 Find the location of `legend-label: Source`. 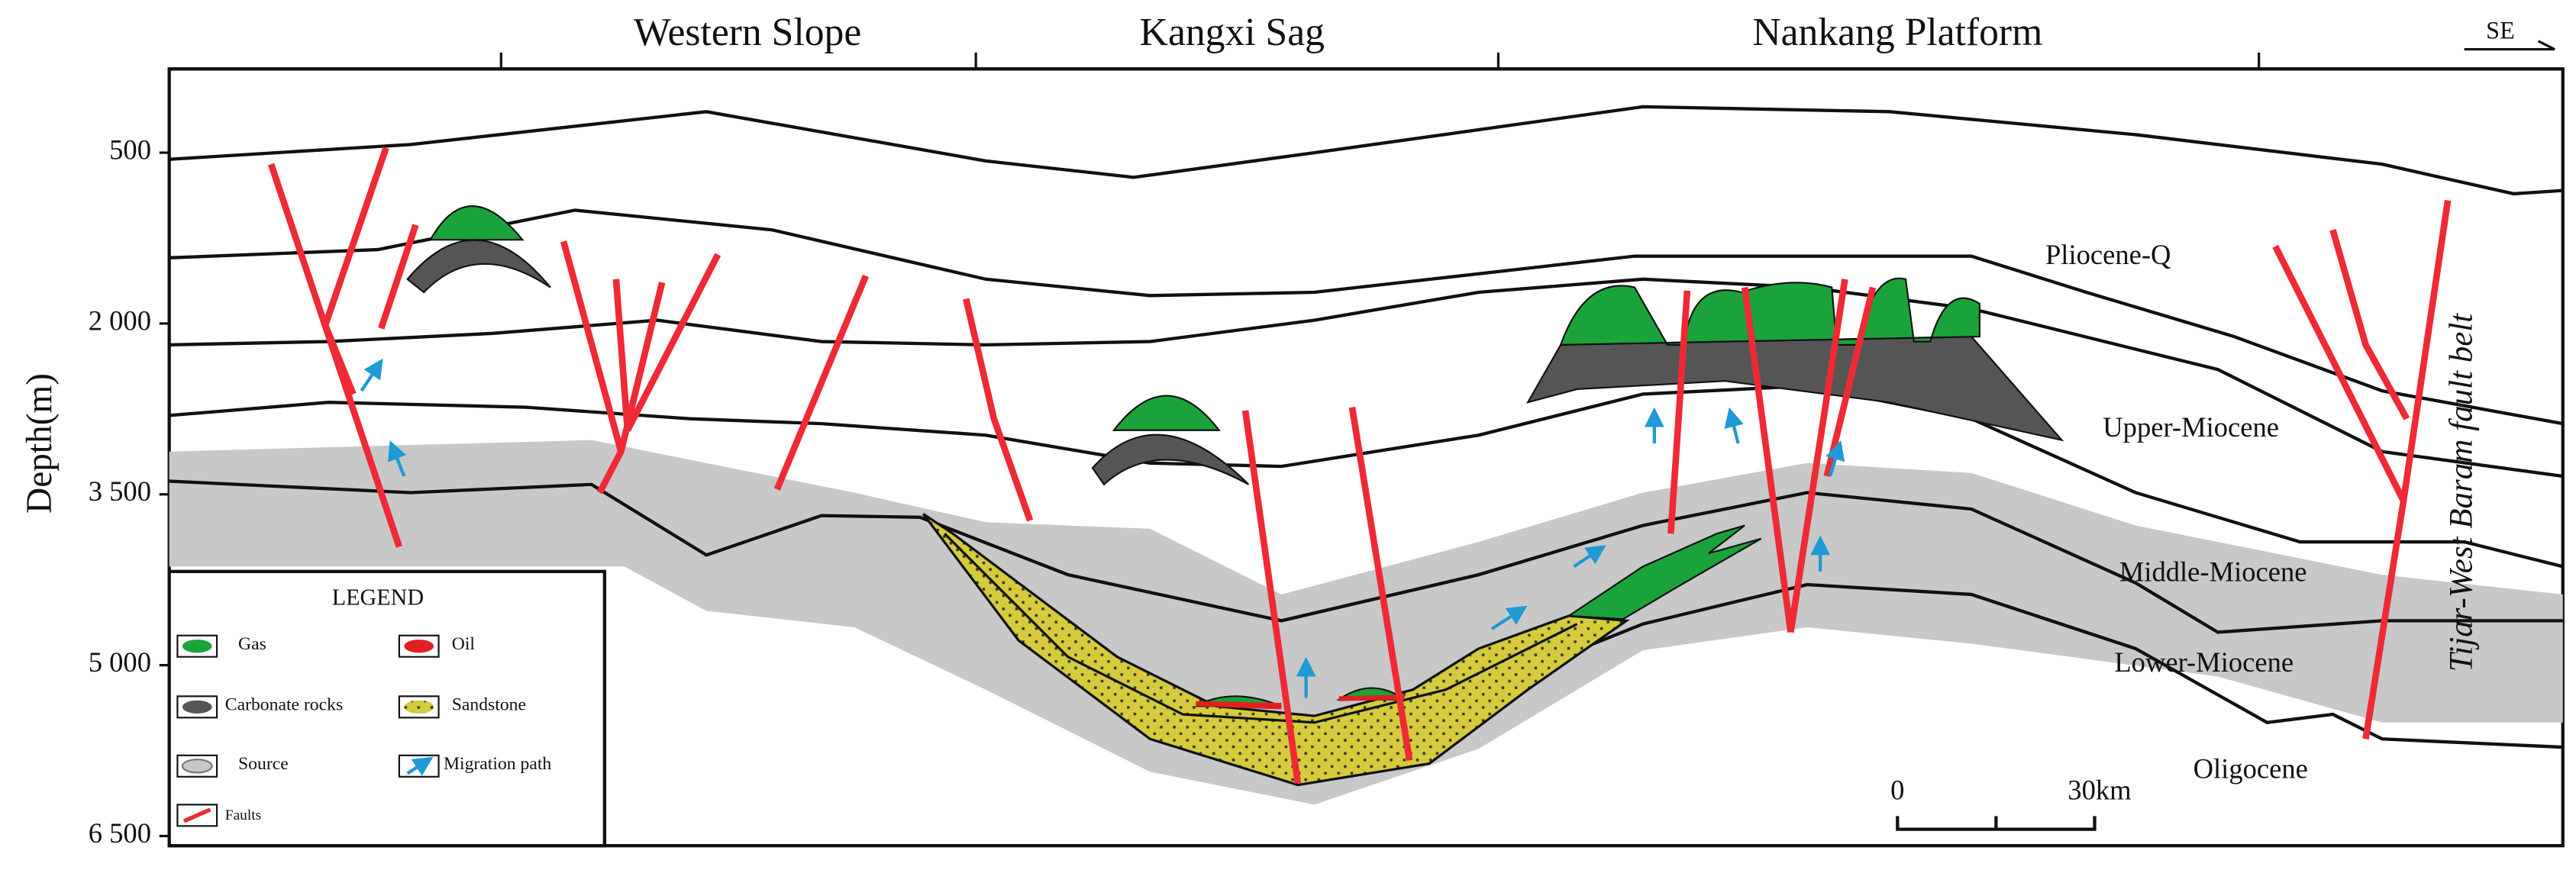

legend-label: Source is located at coordinates (263, 764).